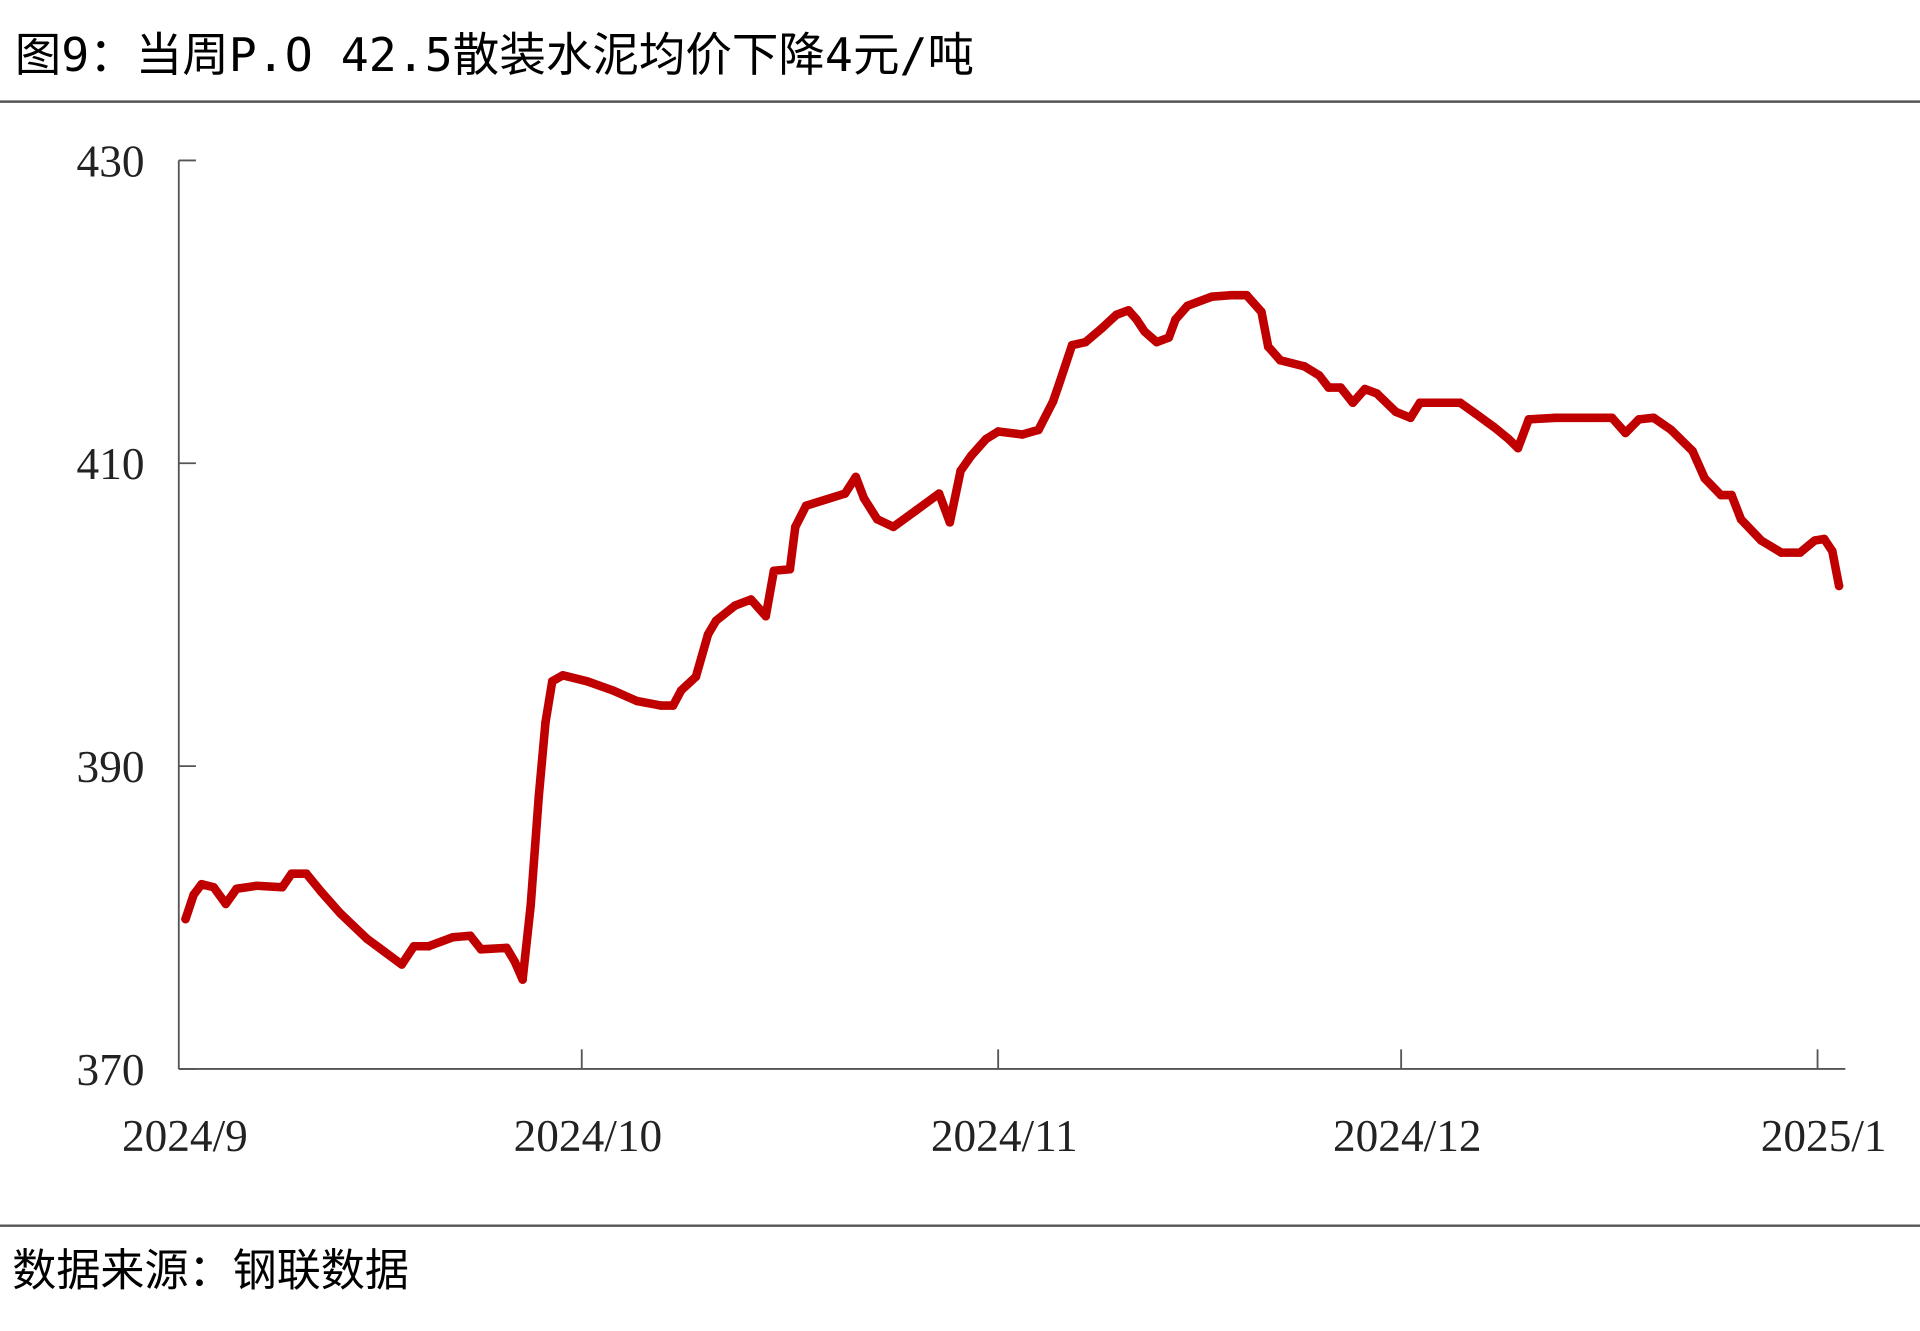 This screenshot has height=1331, width=1920. Describe the element at coordinates (494, 55) in the screenshot. I see `chart-title: 图9：当周P.O 42.5散装水泥均价下降4元/吨` at that location.